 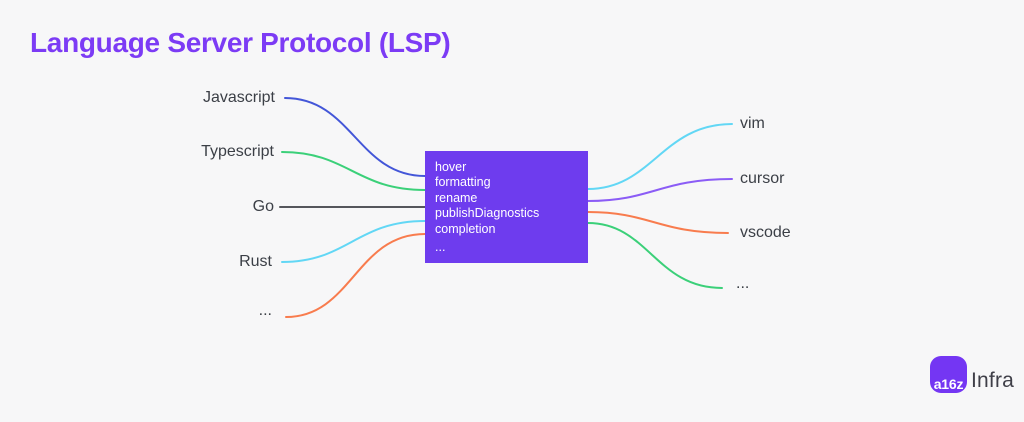 I want to click on edge-rust, so click(x=353, y=241).